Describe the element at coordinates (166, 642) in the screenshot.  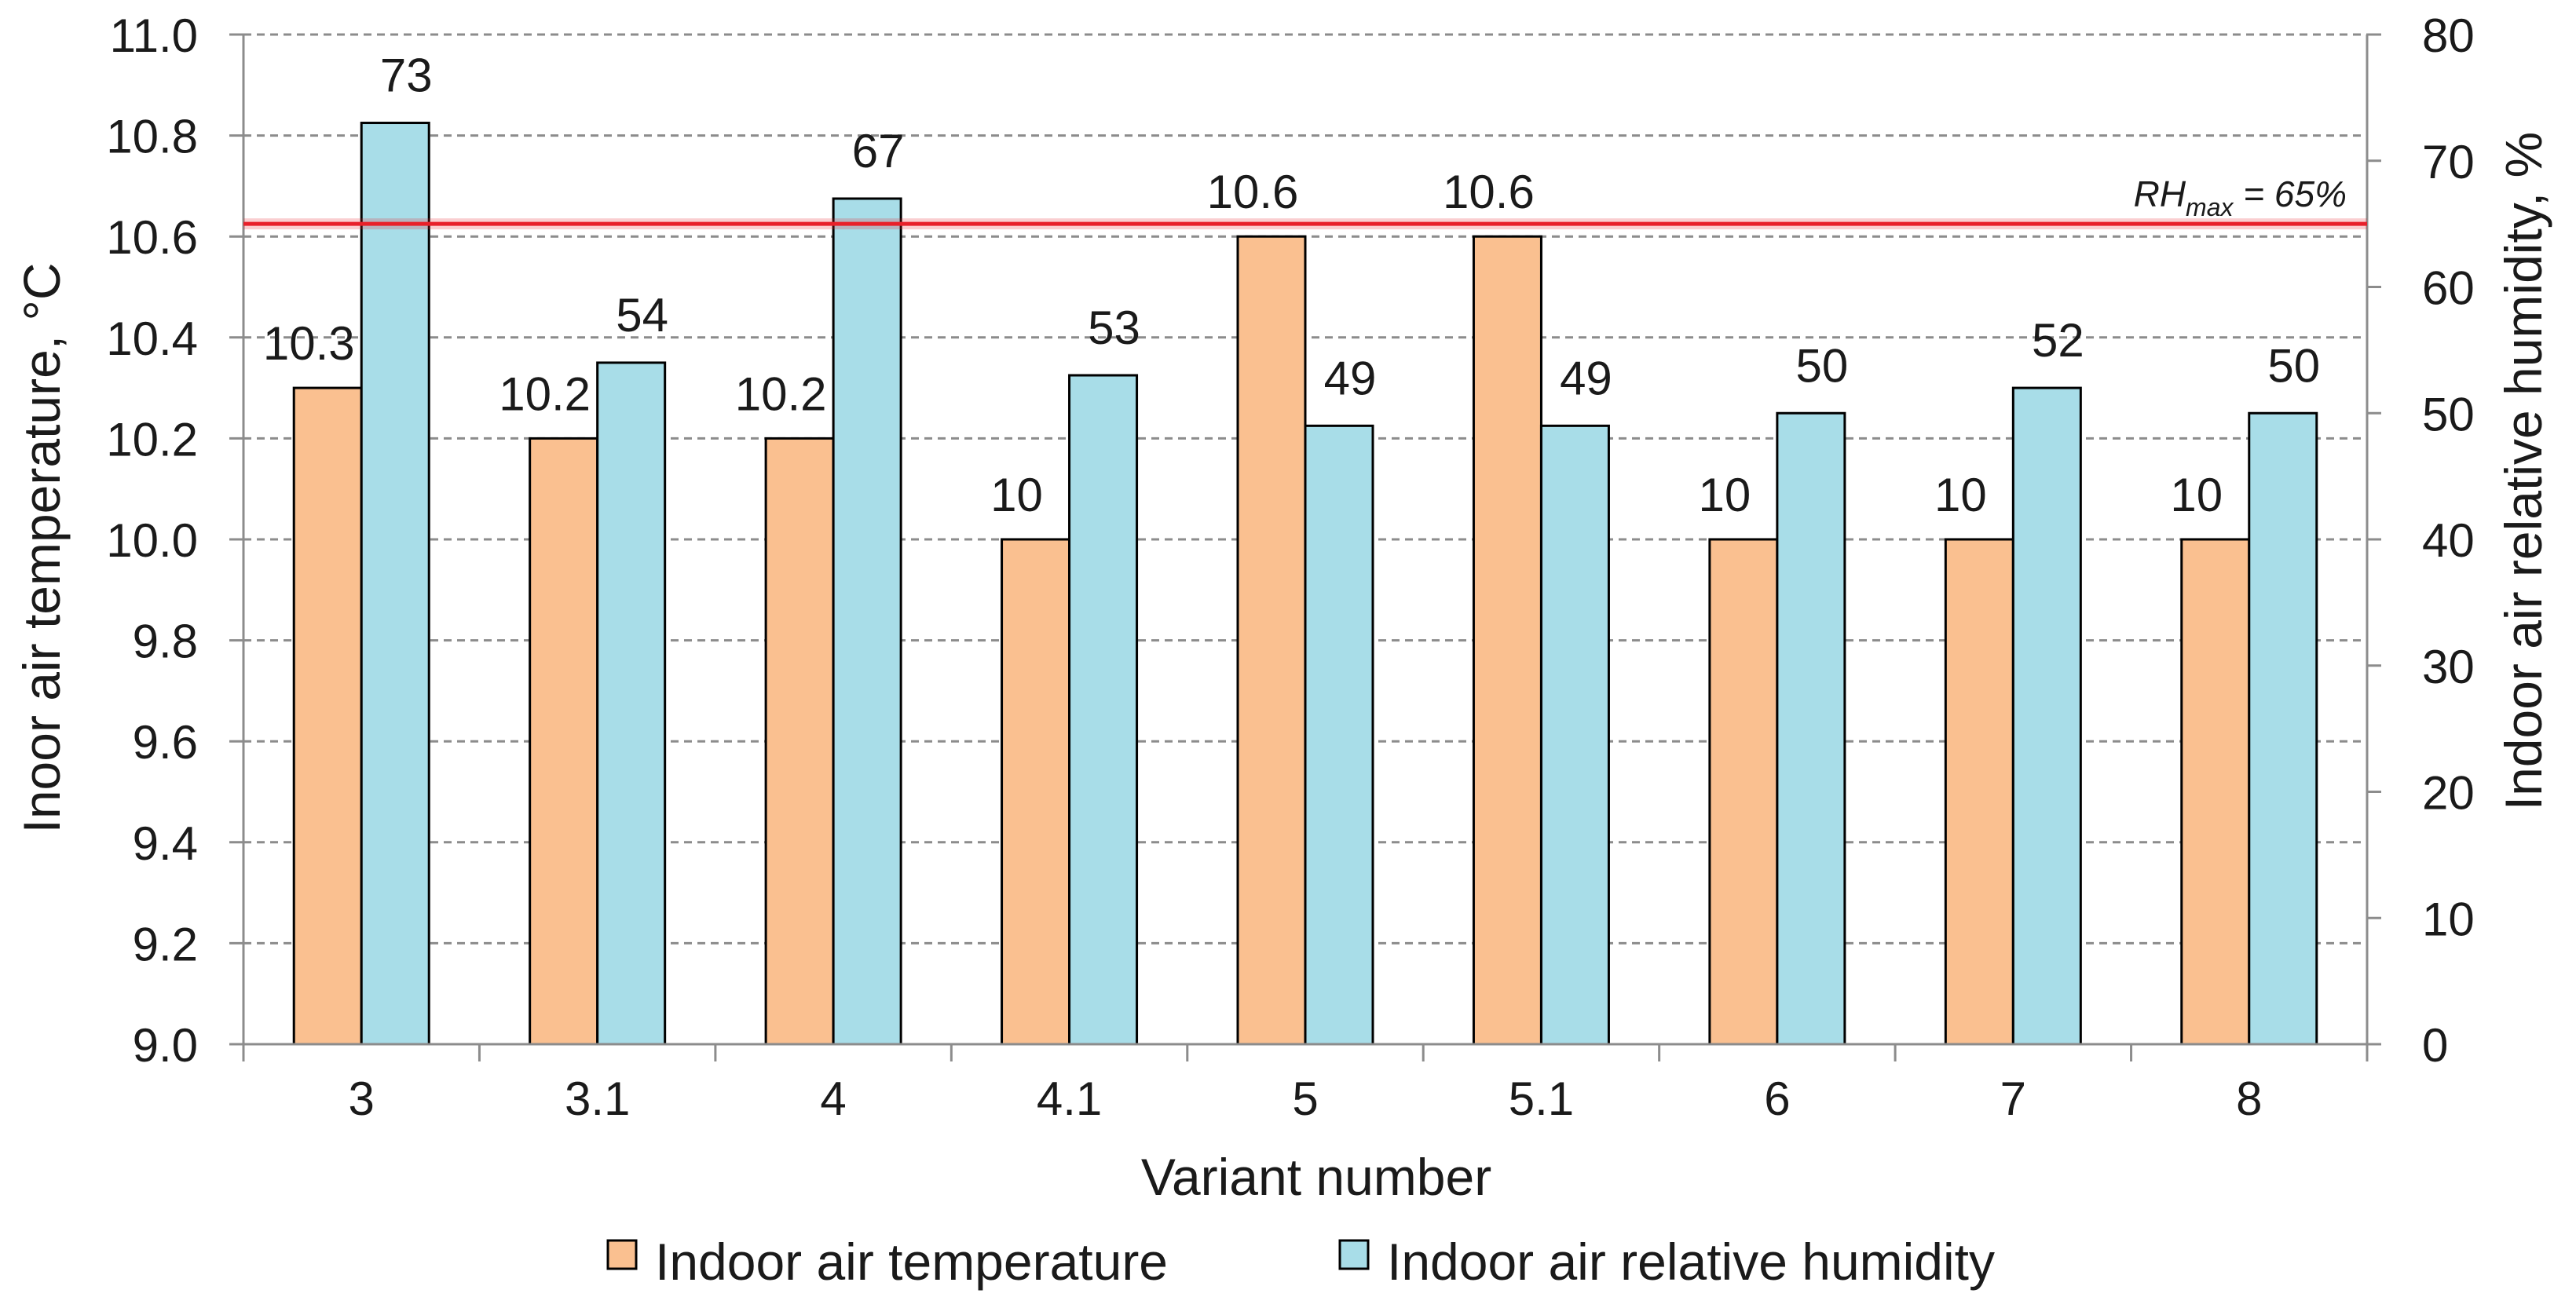
I see `y-tick-label-left: 9.8` at that location.